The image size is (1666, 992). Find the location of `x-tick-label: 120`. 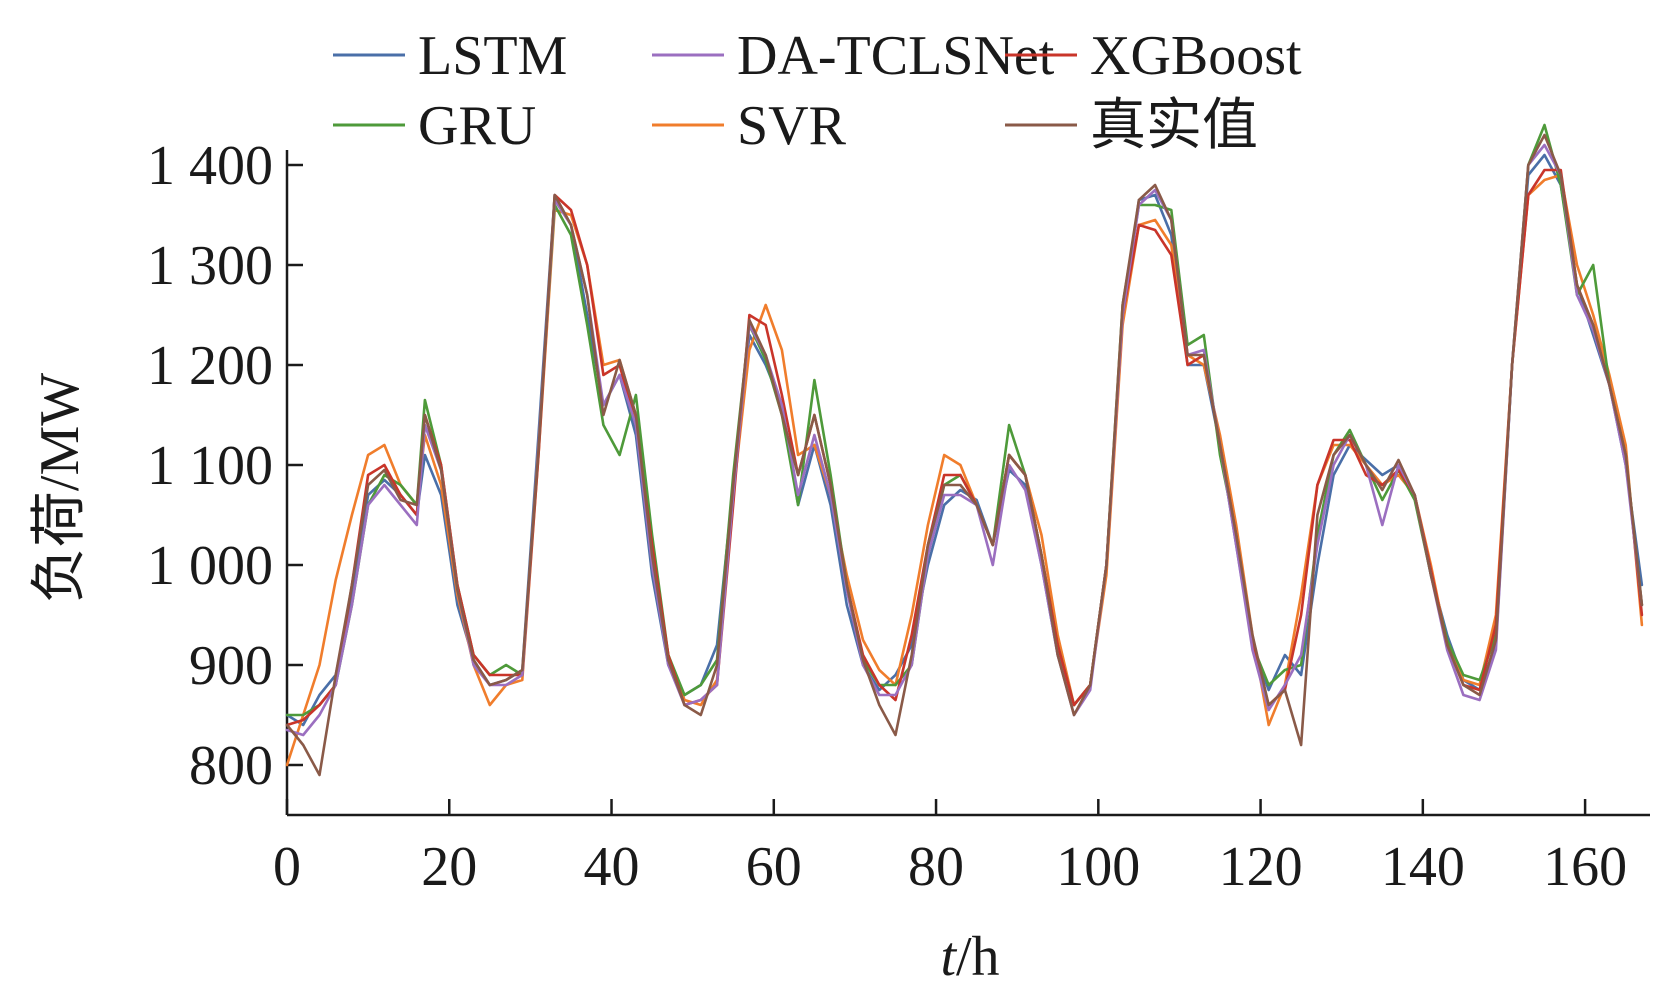

x-tick-label: 120 is located at coordinates (1261, 867).